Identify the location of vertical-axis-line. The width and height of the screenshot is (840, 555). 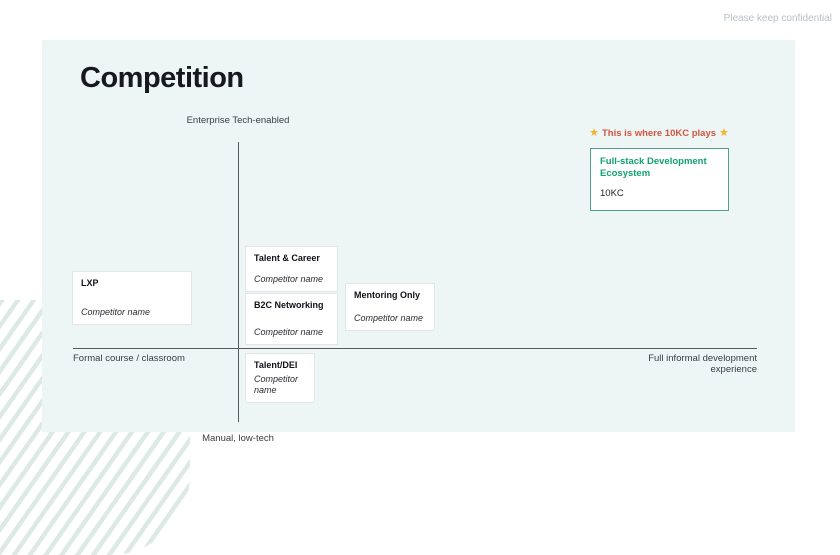
(238, 282).